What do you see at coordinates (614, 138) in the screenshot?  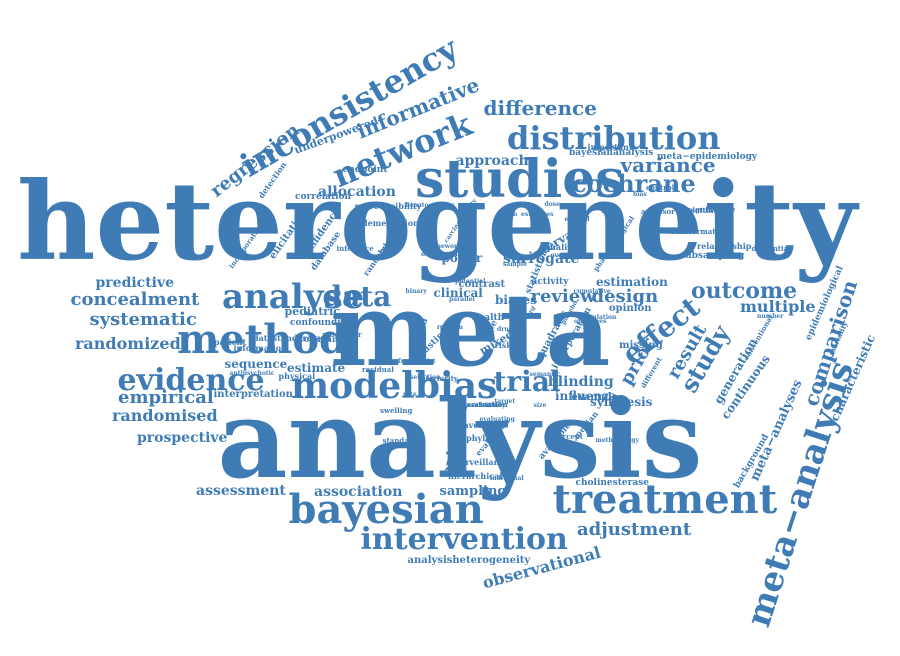 I see `cloud-word: distribution` at bounding box center [614, 138].